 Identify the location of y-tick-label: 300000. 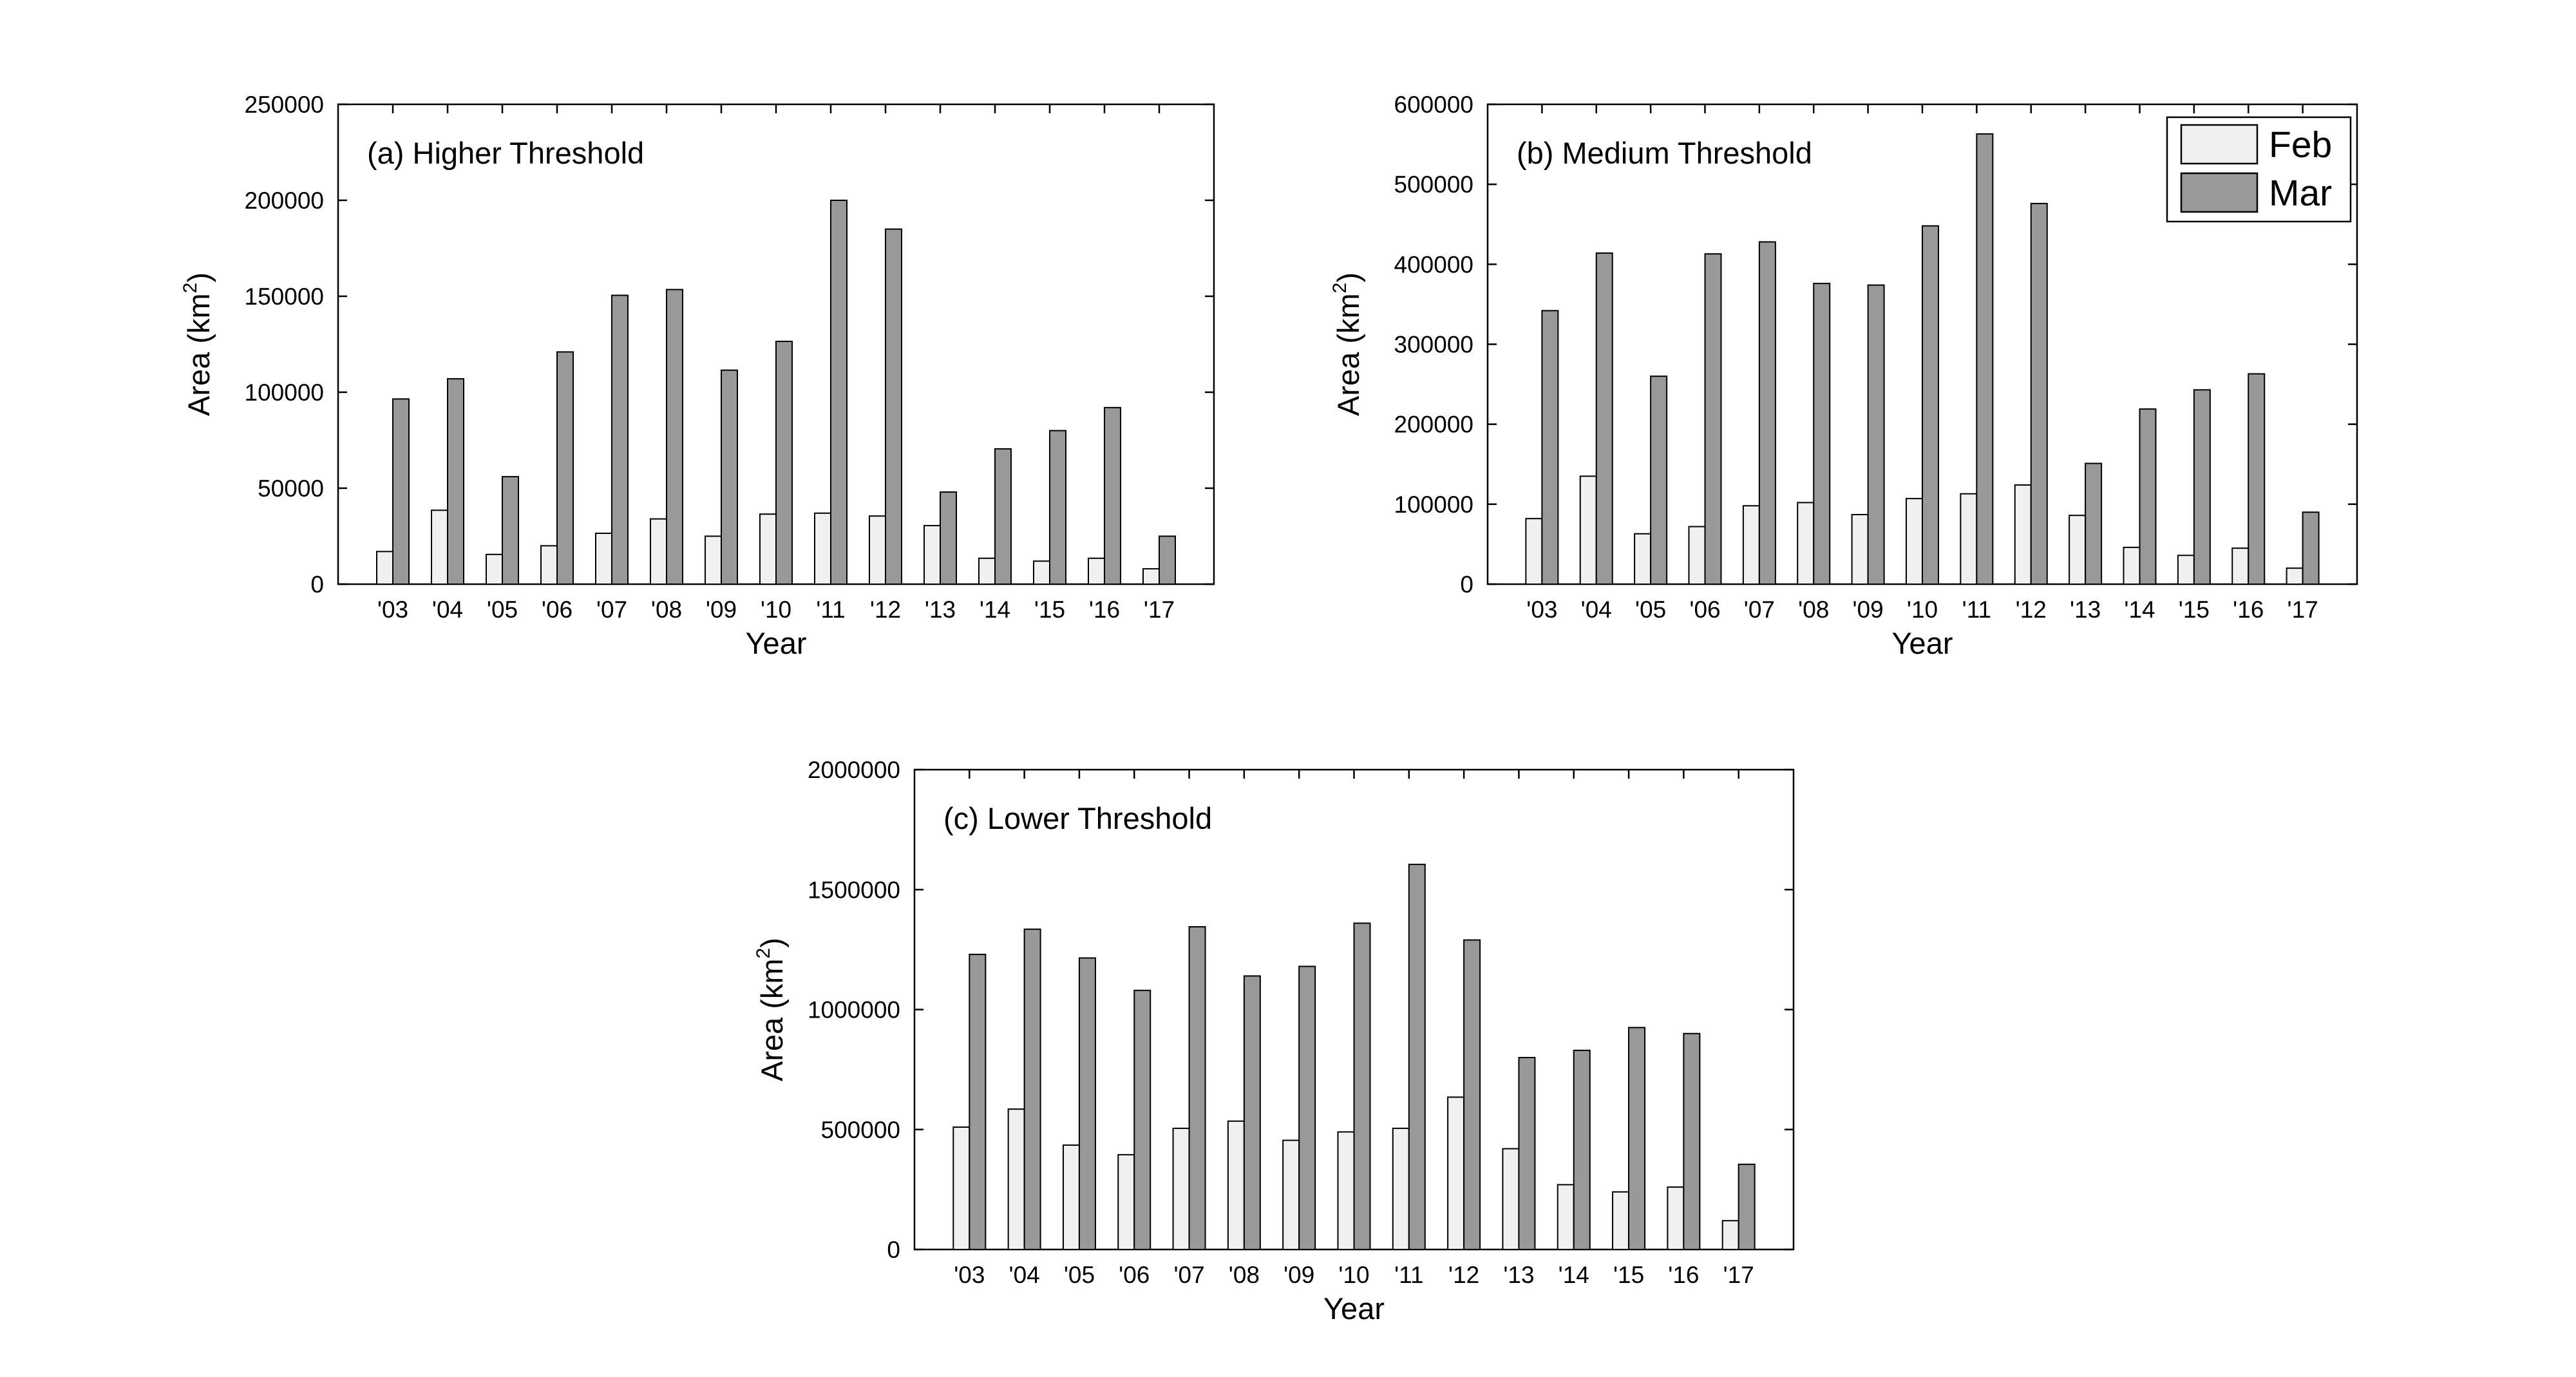
(1434, 345).